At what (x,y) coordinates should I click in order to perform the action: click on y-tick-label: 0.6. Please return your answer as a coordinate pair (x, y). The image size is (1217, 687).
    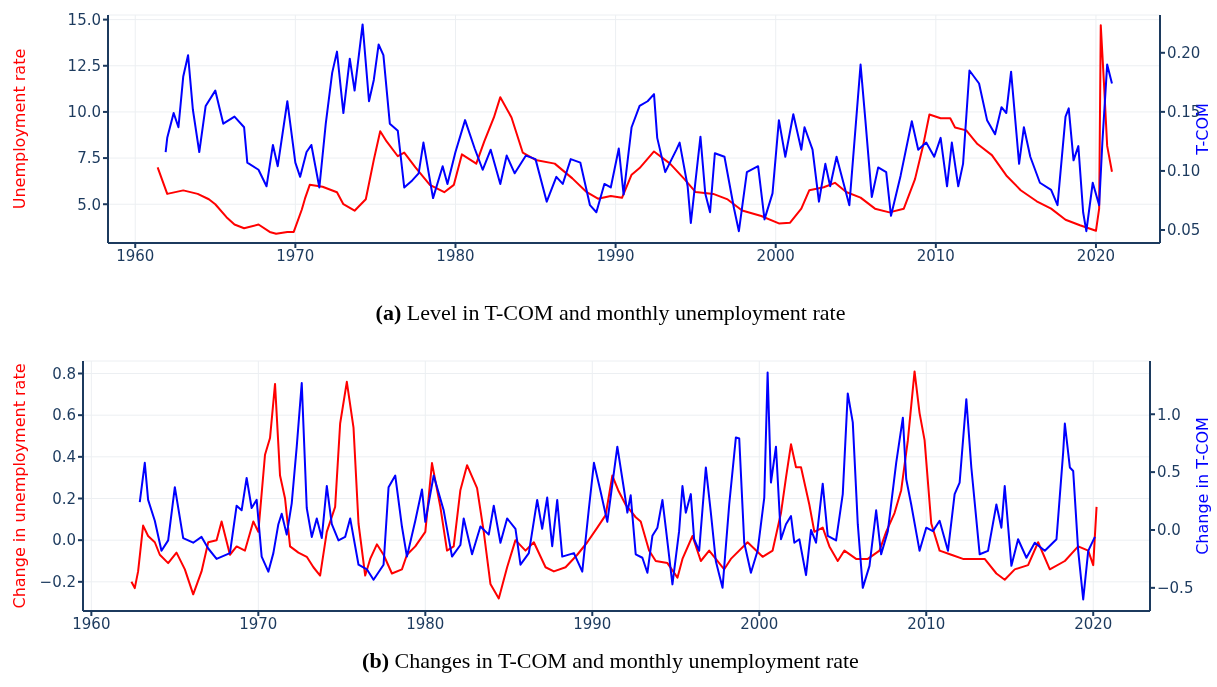
    Looking at the image, I should click on (64, 415).